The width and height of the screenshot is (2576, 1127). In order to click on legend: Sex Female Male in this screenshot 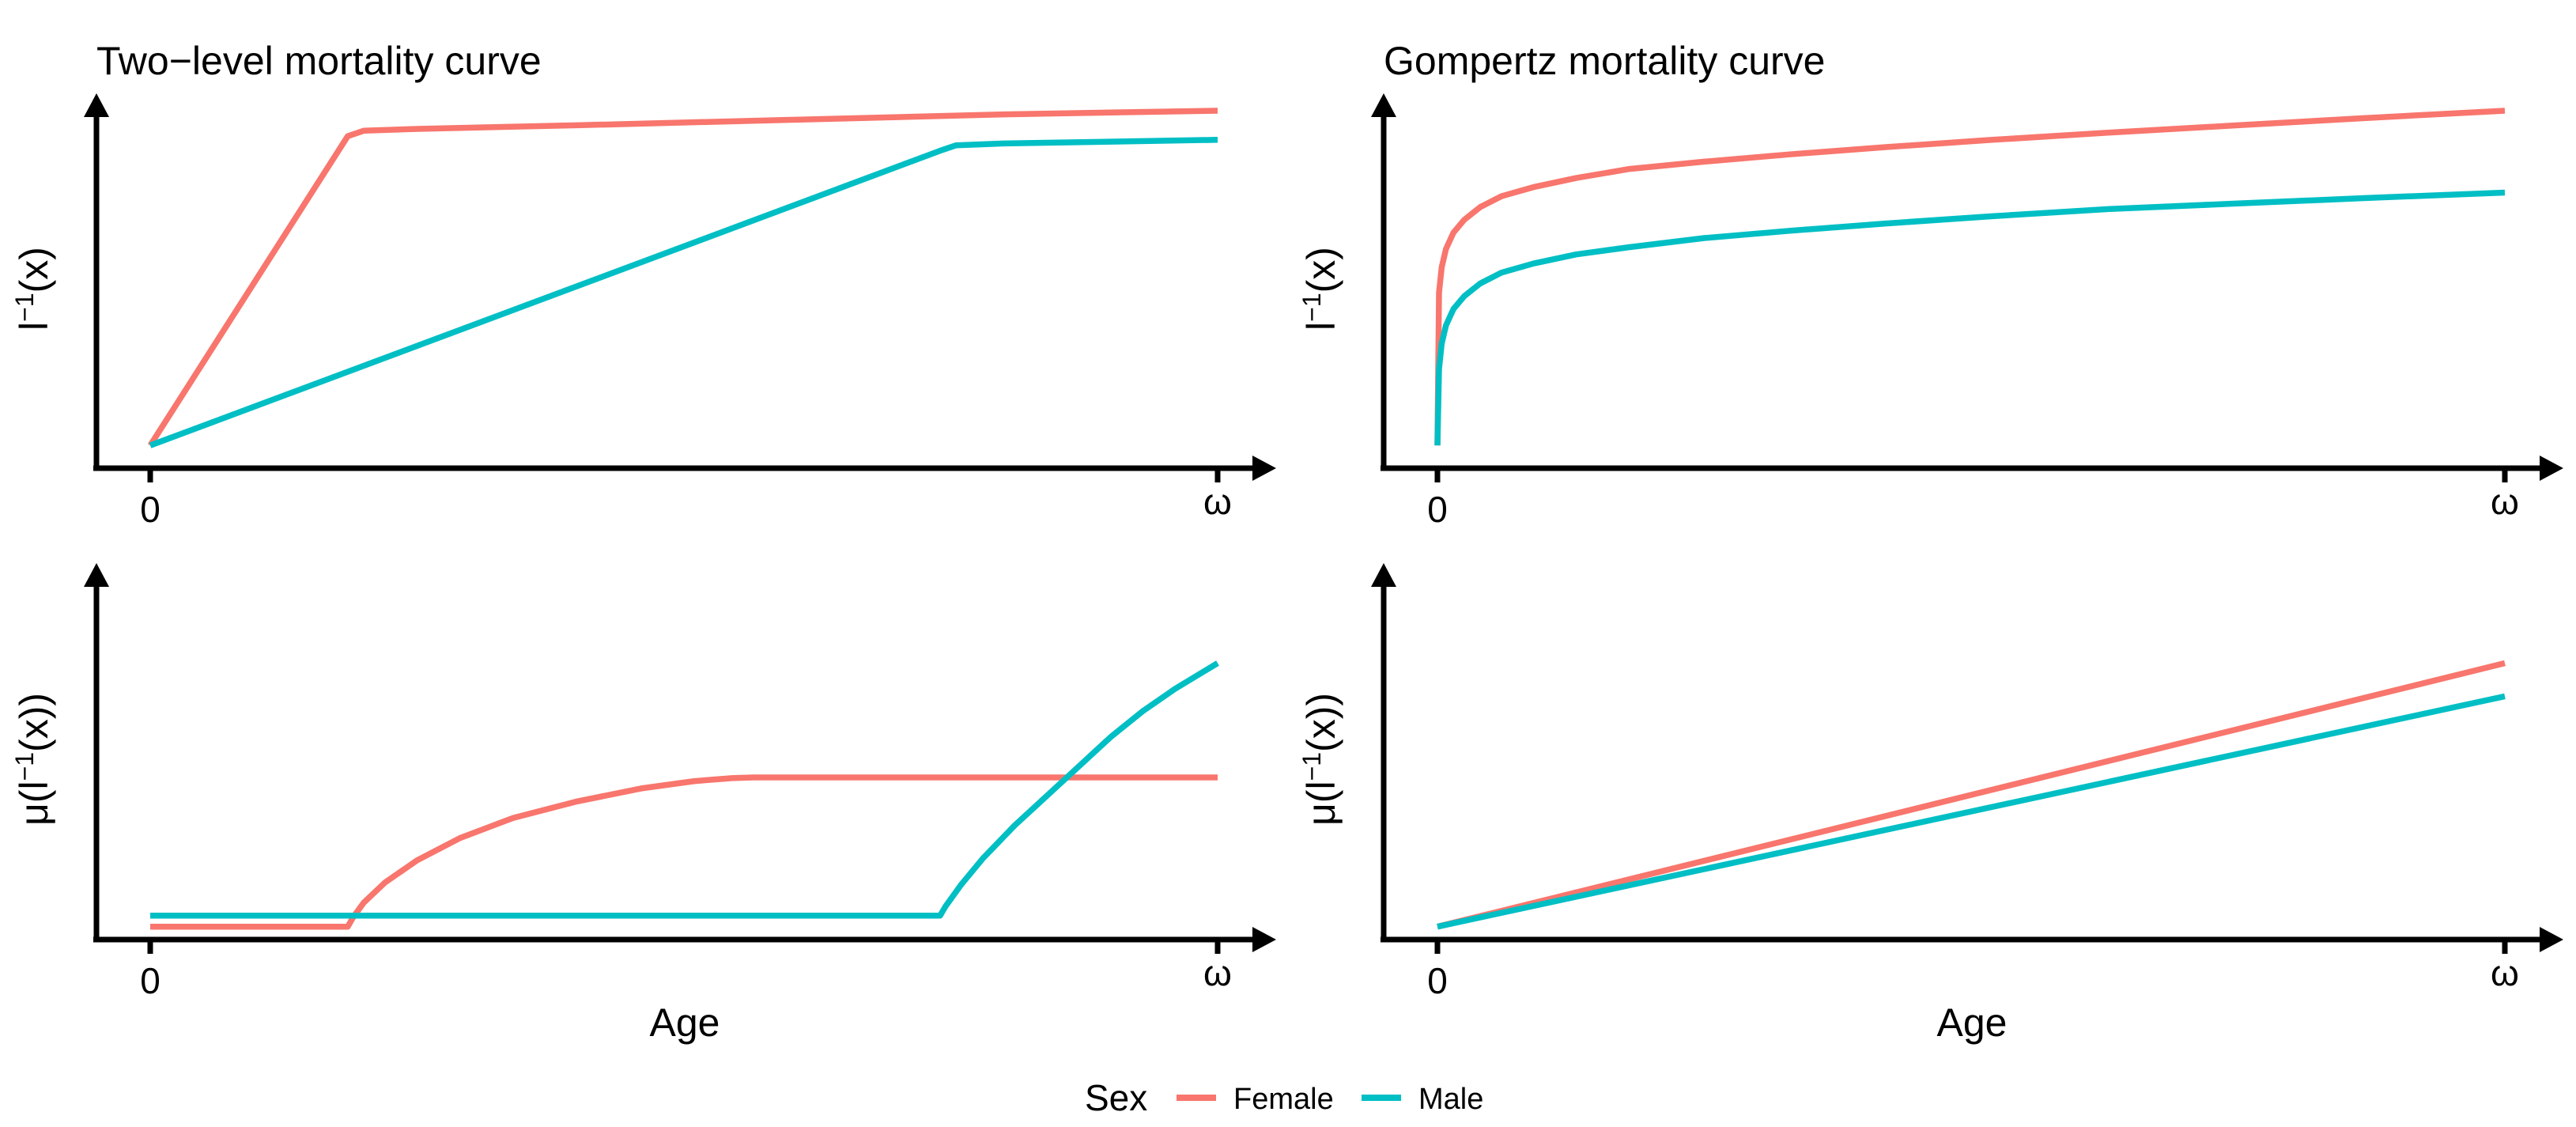, I will do `click(1284, 1098)`.